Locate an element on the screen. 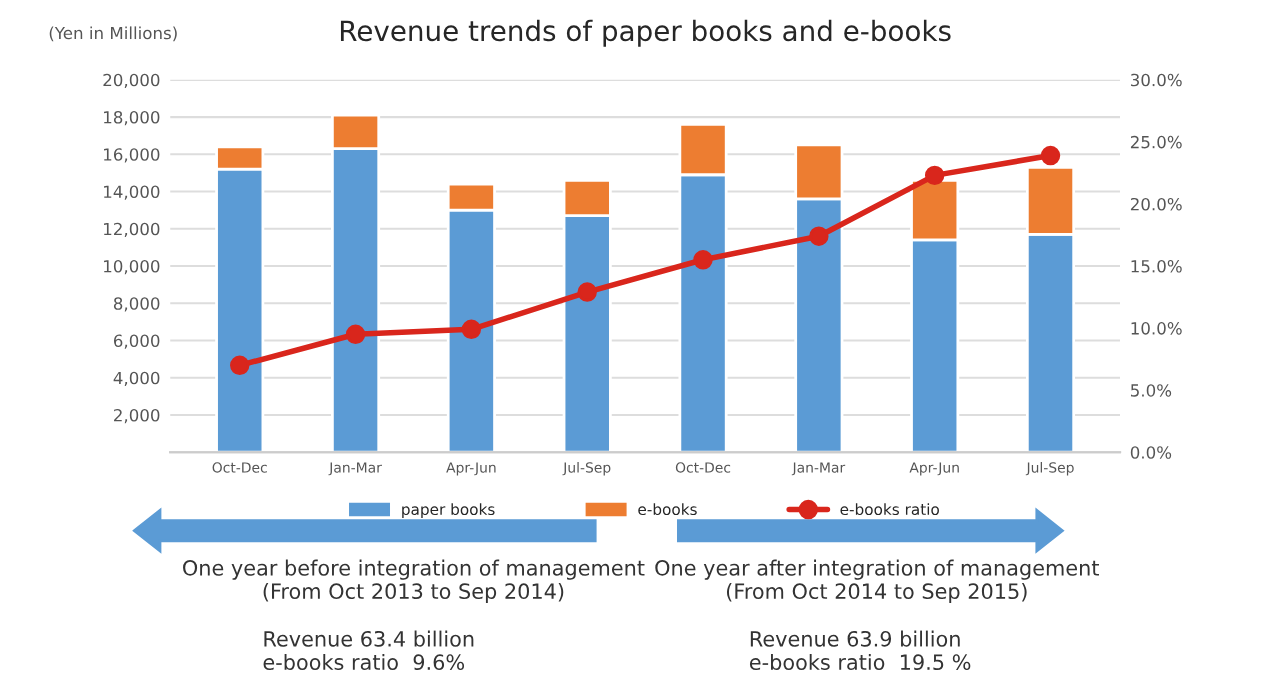 This screenshot has height=676, width=1280. y2-tick-label: 5.0% is located at coordinates (1151, 390).